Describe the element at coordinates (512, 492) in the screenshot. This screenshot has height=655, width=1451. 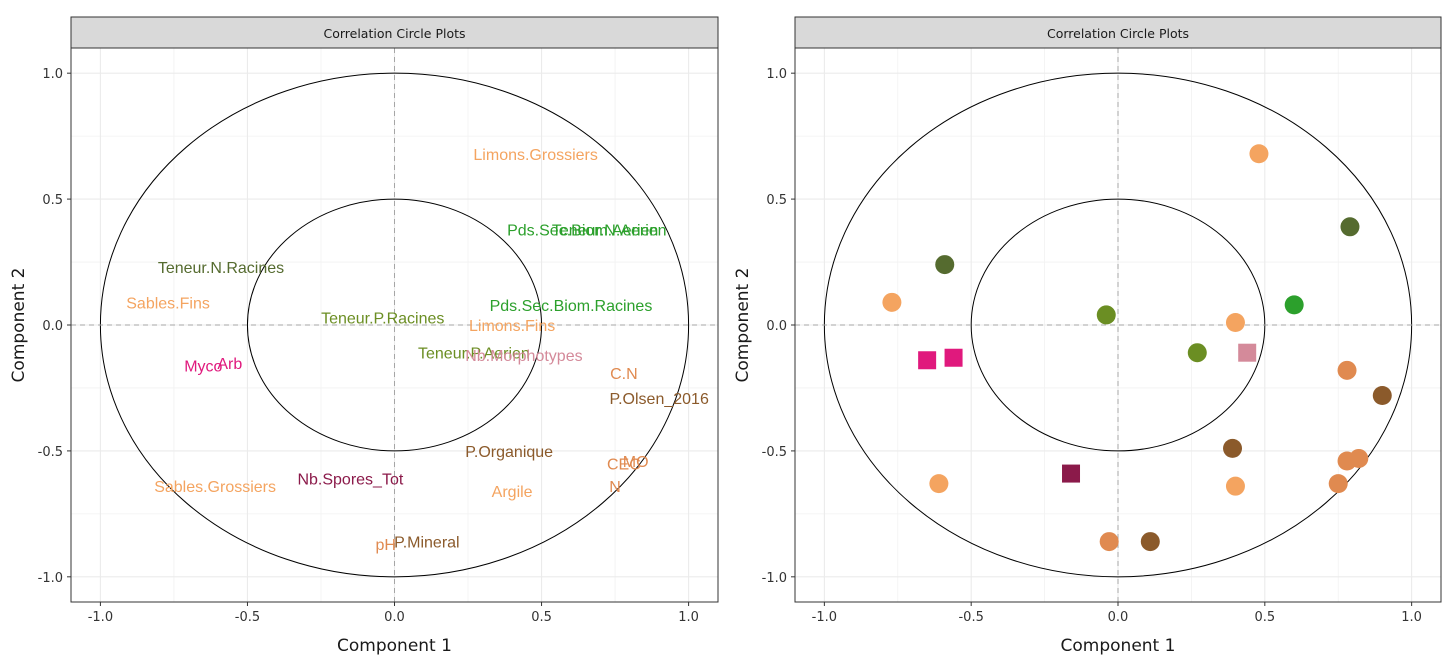
I see `variable-label: Argile` at that location.